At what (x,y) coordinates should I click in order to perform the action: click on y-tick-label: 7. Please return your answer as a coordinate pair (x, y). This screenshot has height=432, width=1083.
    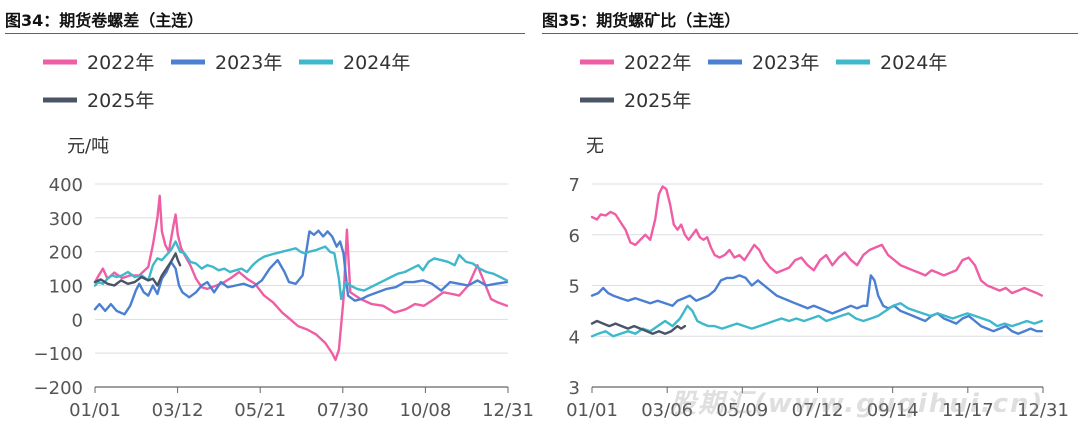
    Looking at the image, I should click on (574, 185).